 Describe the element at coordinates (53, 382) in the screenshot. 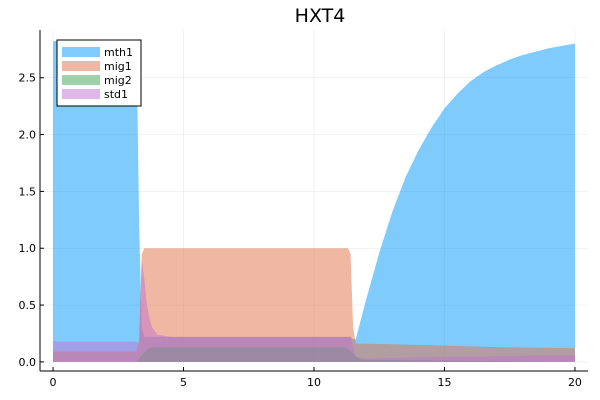

I see `x-tick-label: 0` at that location.